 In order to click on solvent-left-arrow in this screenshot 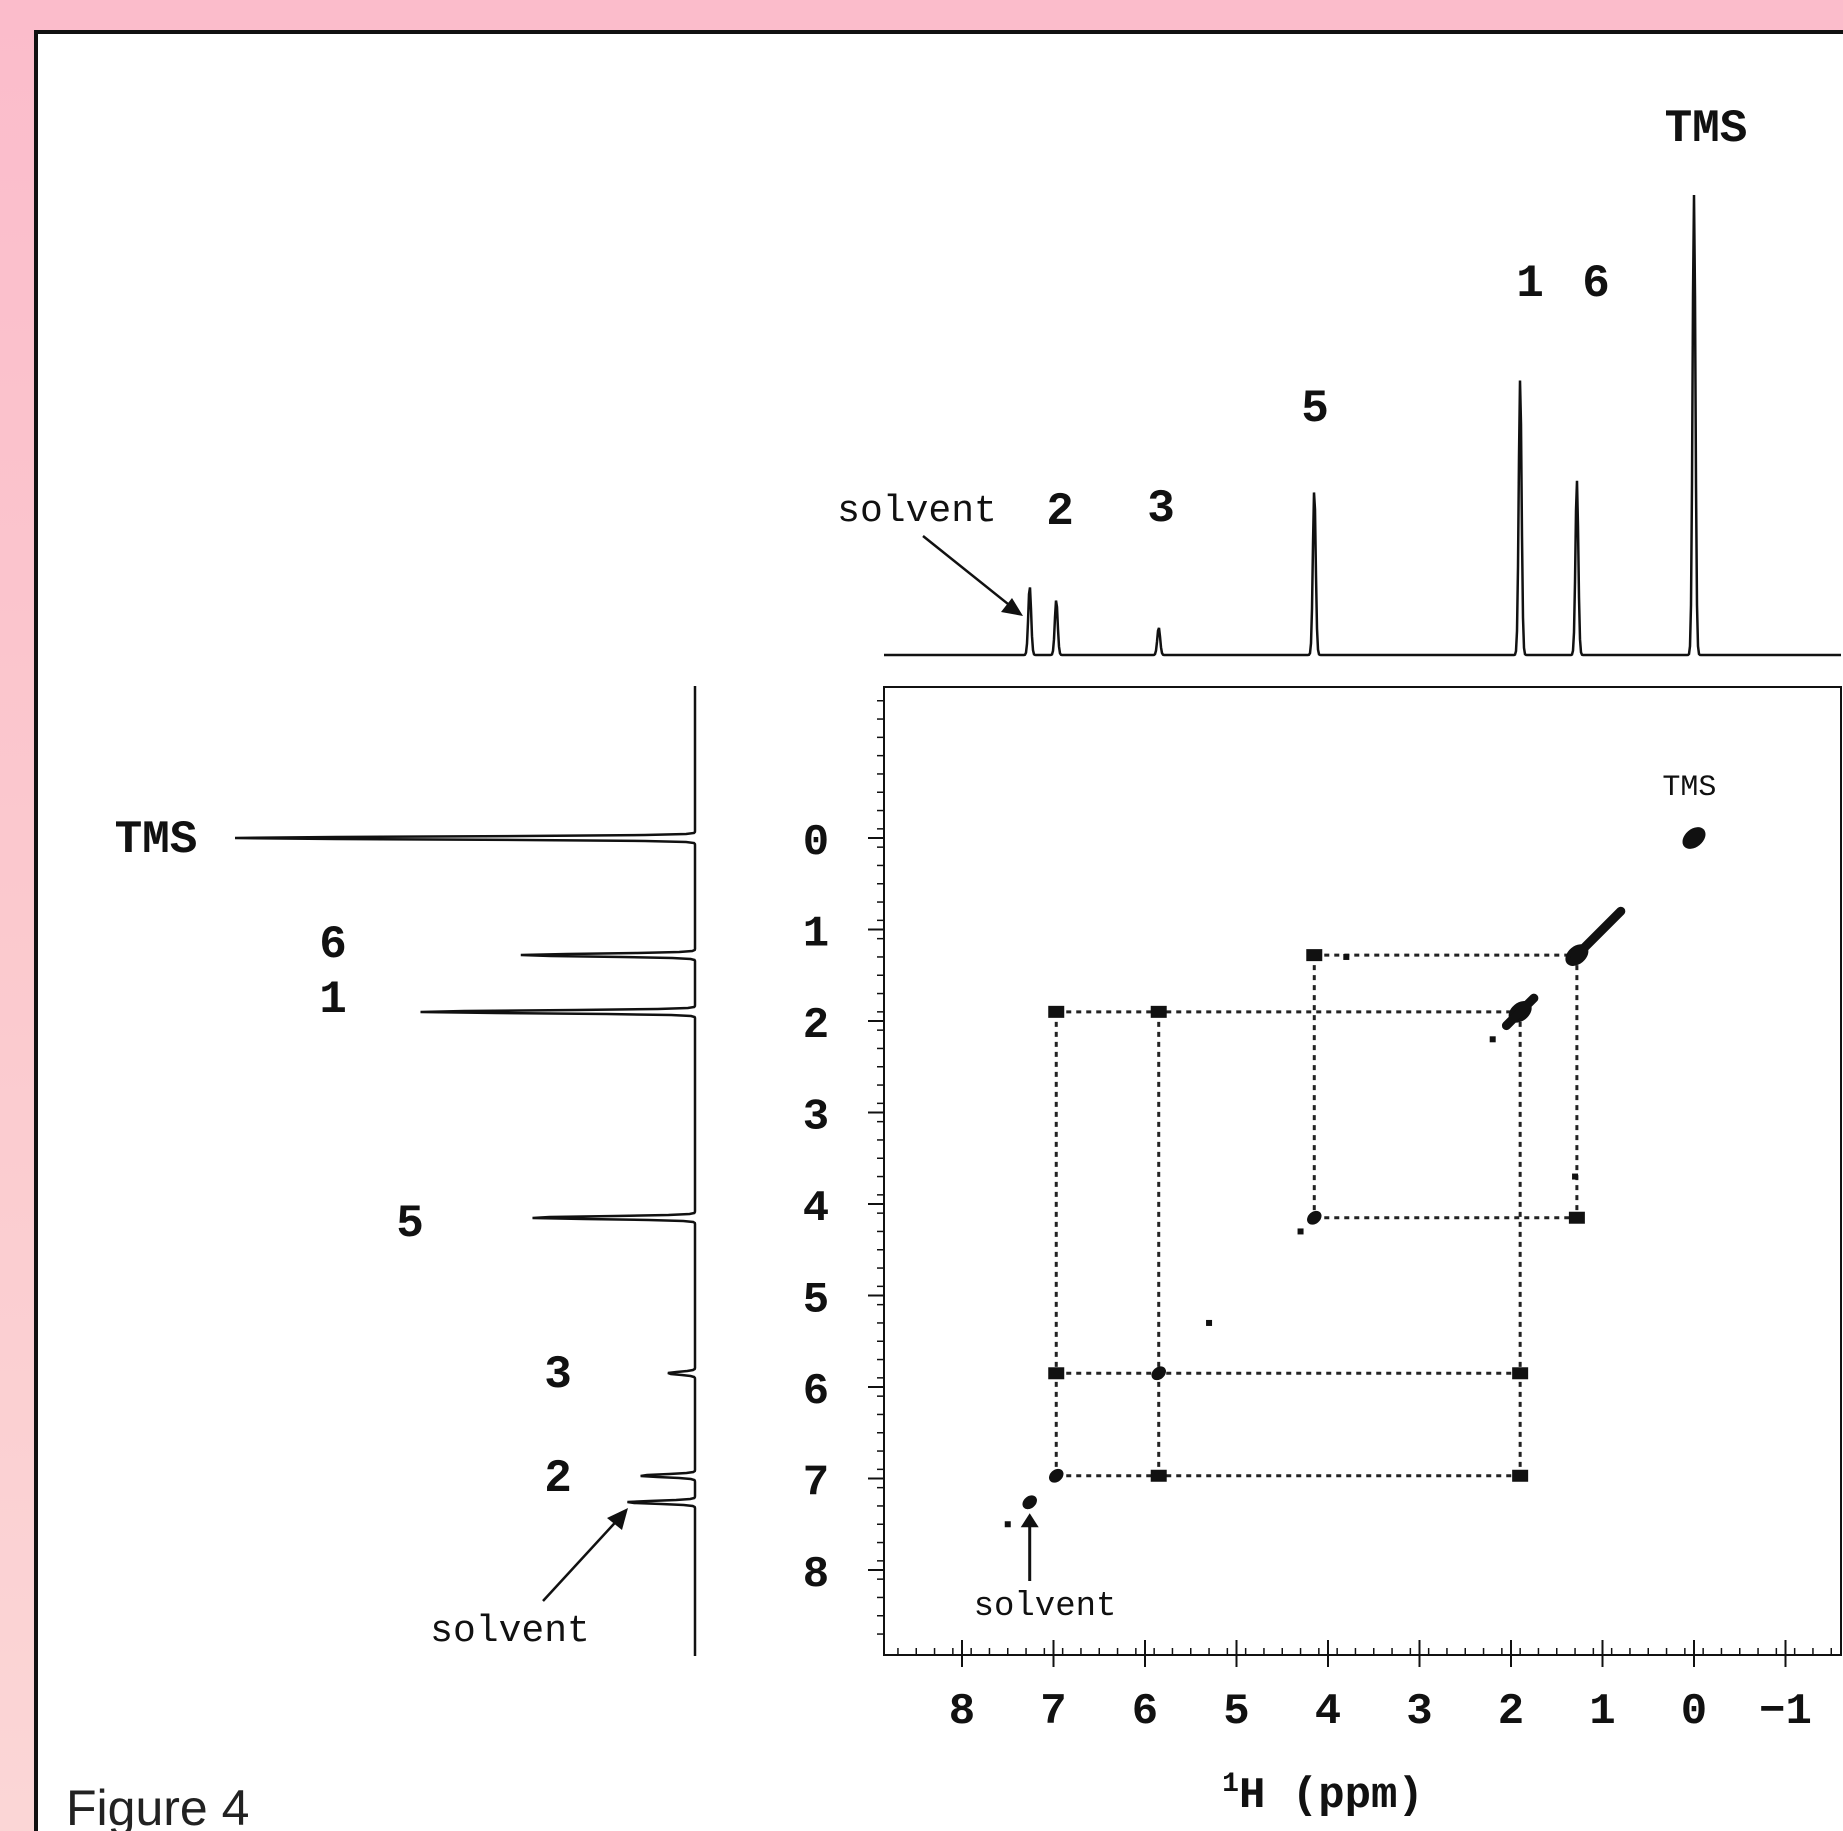, I will do `click(583, 1557)`.